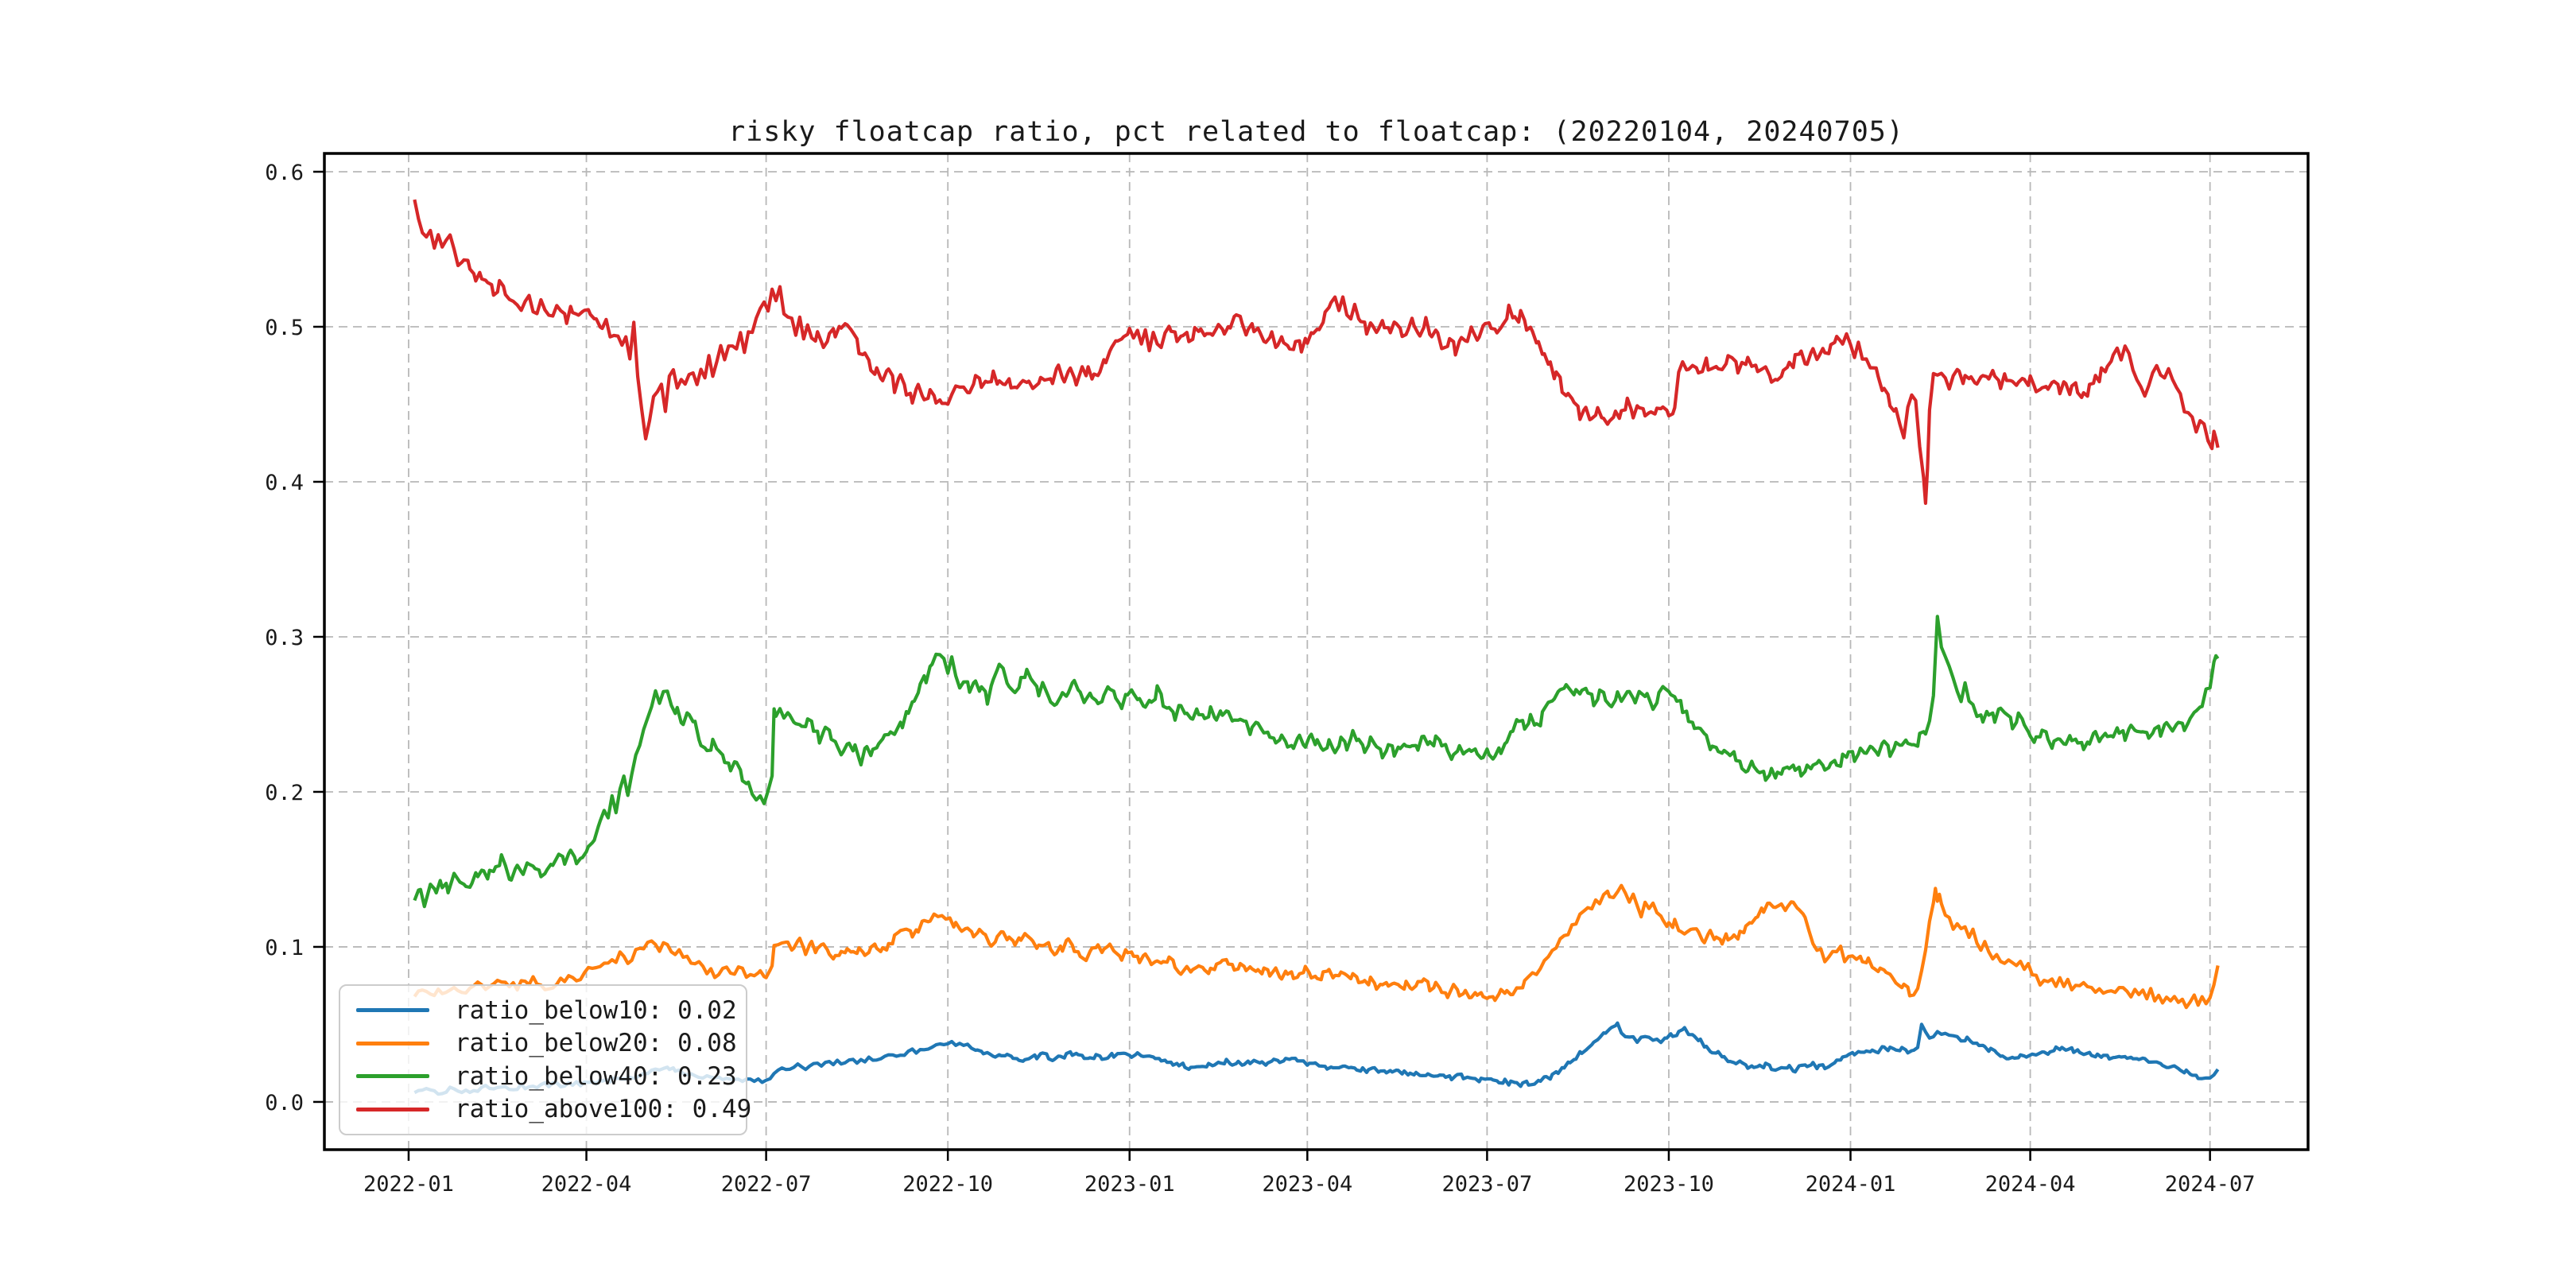  I want to click on legend-swatch-ratio_below40, so click(393, 1077).